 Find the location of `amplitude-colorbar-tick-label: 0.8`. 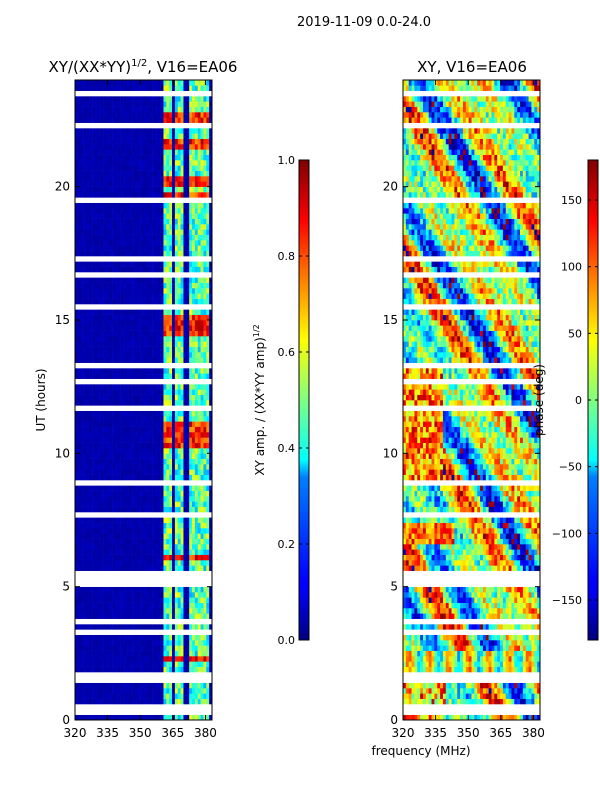

amplitude-colorbar-tick-label: 0.8 is located at coordinates (287, 256).